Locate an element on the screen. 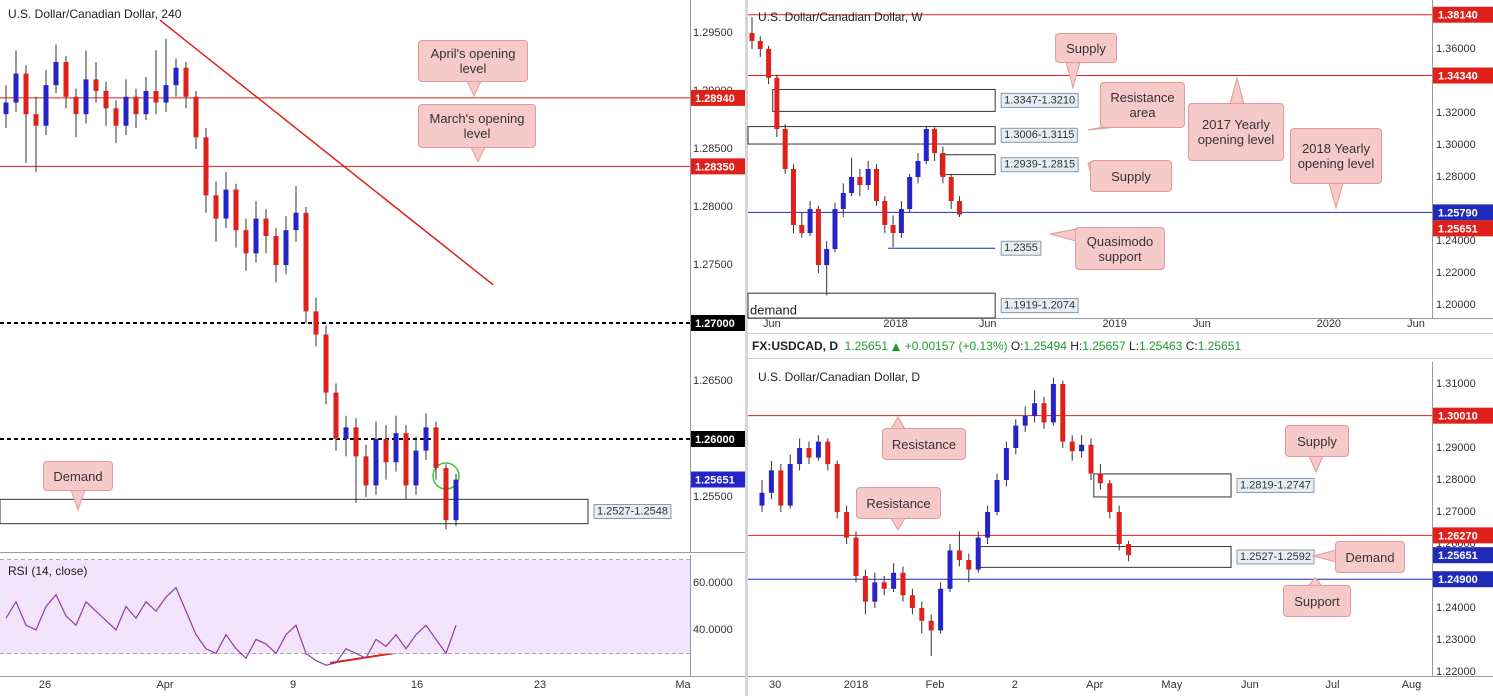  zone-tag: 1.2527-1.2548 is located at coordinates (632, 512).